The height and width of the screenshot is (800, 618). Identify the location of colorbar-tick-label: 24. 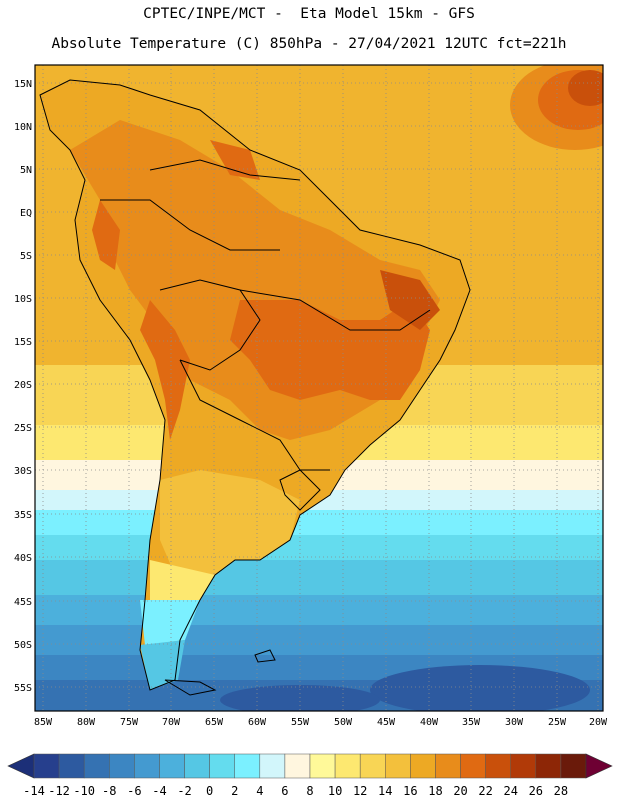
(511, 791).